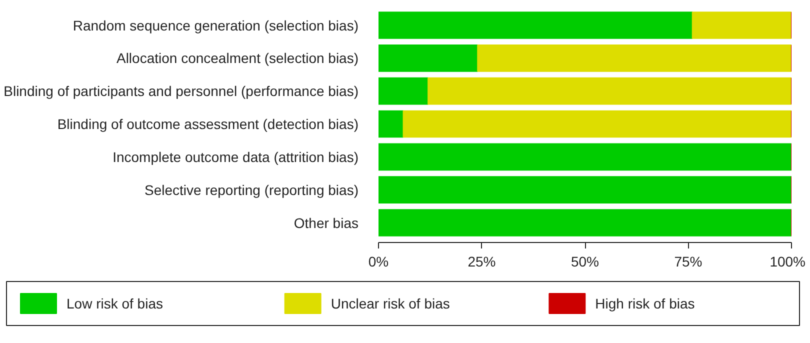 This screenshot has width=810, height=343. I want to click on y-tick-label: Blinding of outcome assessment (detection bias), so click(208, 124).